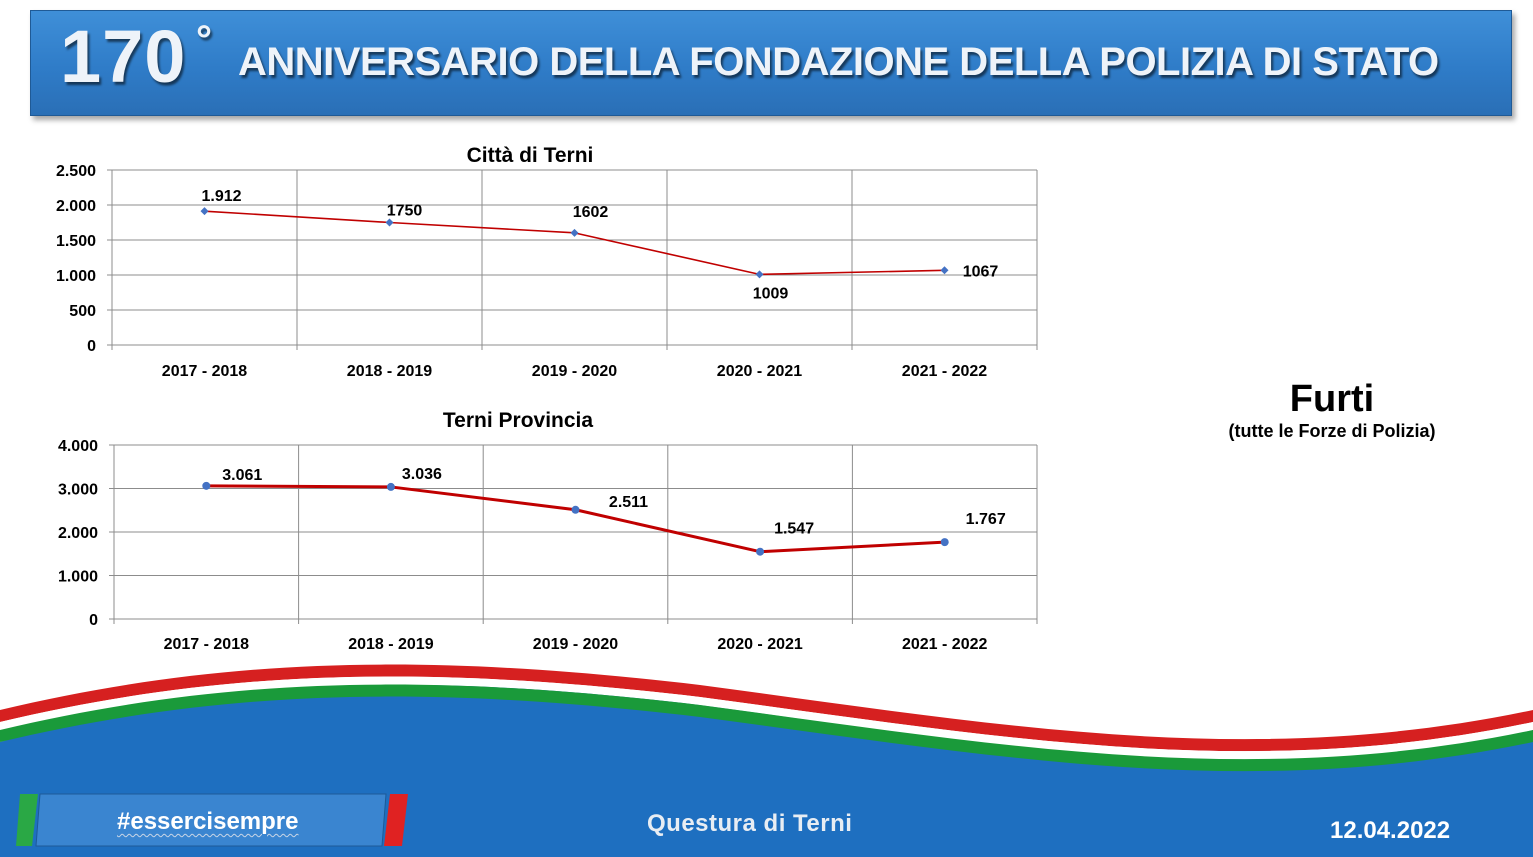 The width and height of the screenshot is (1533, 857). I want to click on data-label: 1602, so click(591, 212).